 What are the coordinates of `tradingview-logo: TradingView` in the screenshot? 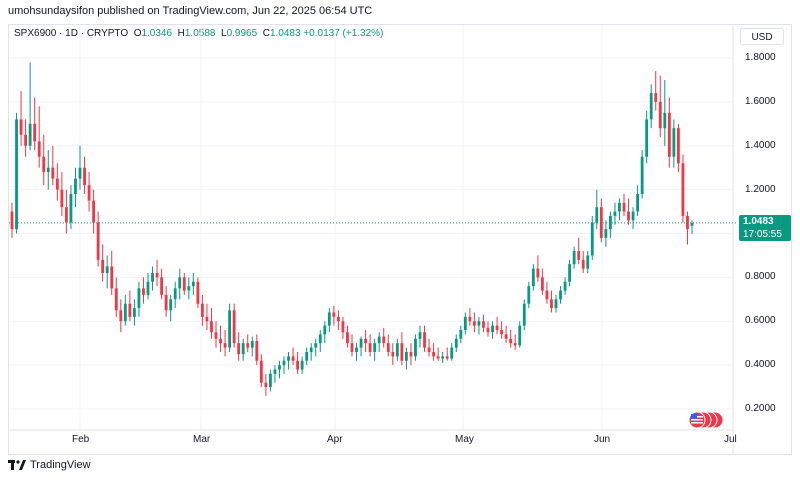 It's located at (49, 465).